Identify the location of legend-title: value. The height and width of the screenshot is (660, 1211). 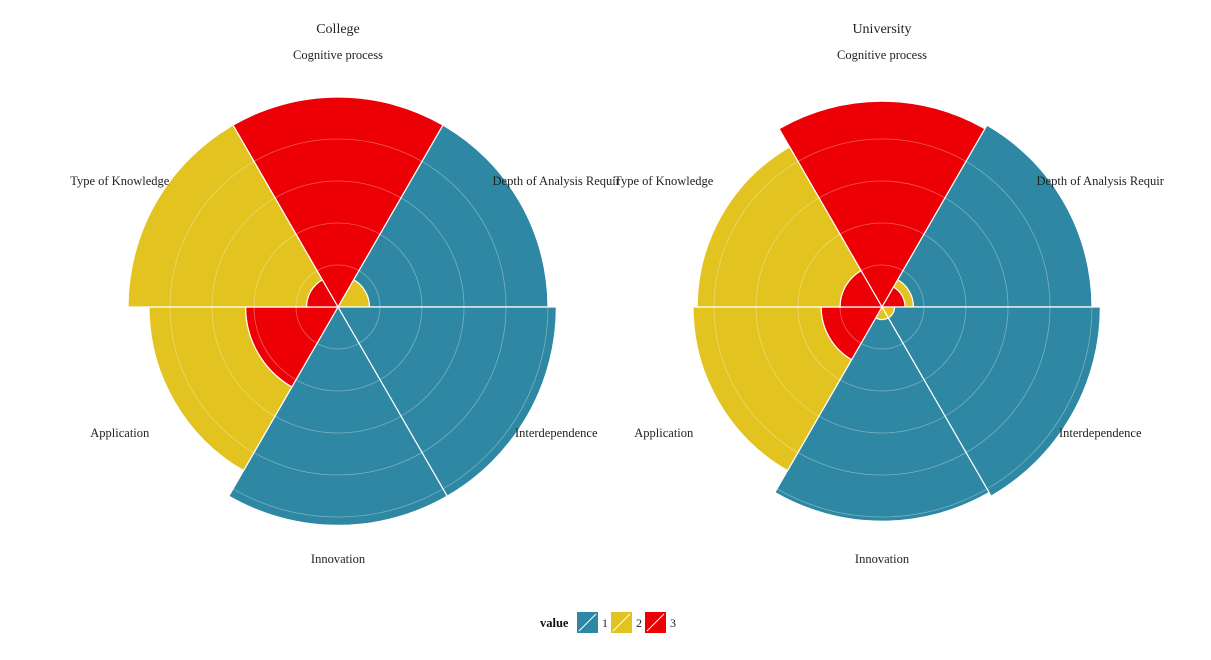
(554, 623).